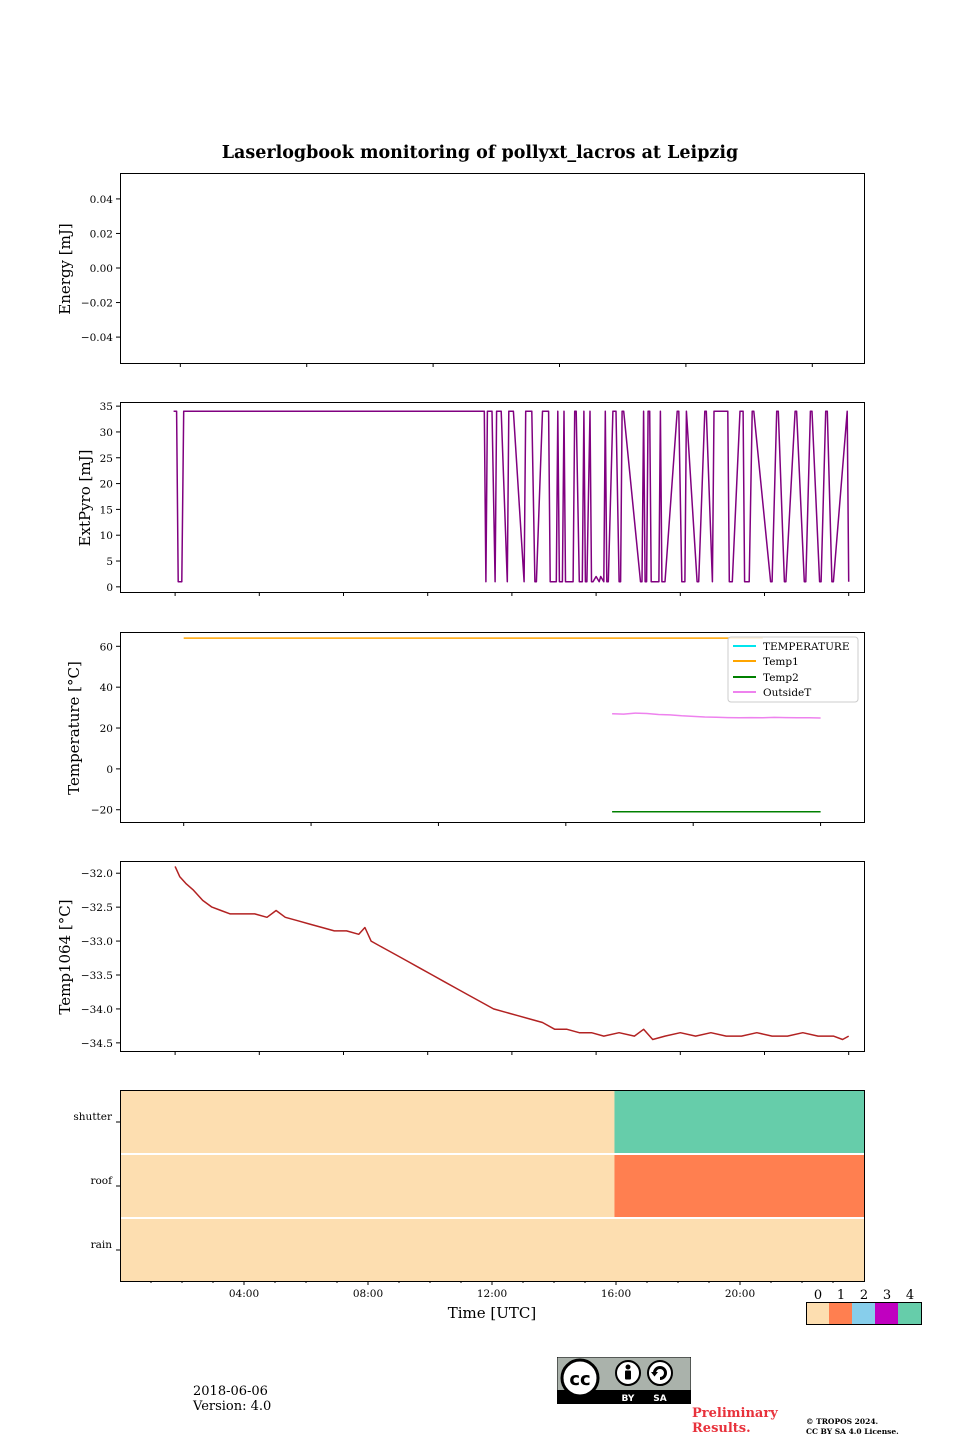 This screenshot has width=960, height=1440. Describe the element at coordinates (106, 433) in the screenshot. I see `ytick-label: 30` at that location.